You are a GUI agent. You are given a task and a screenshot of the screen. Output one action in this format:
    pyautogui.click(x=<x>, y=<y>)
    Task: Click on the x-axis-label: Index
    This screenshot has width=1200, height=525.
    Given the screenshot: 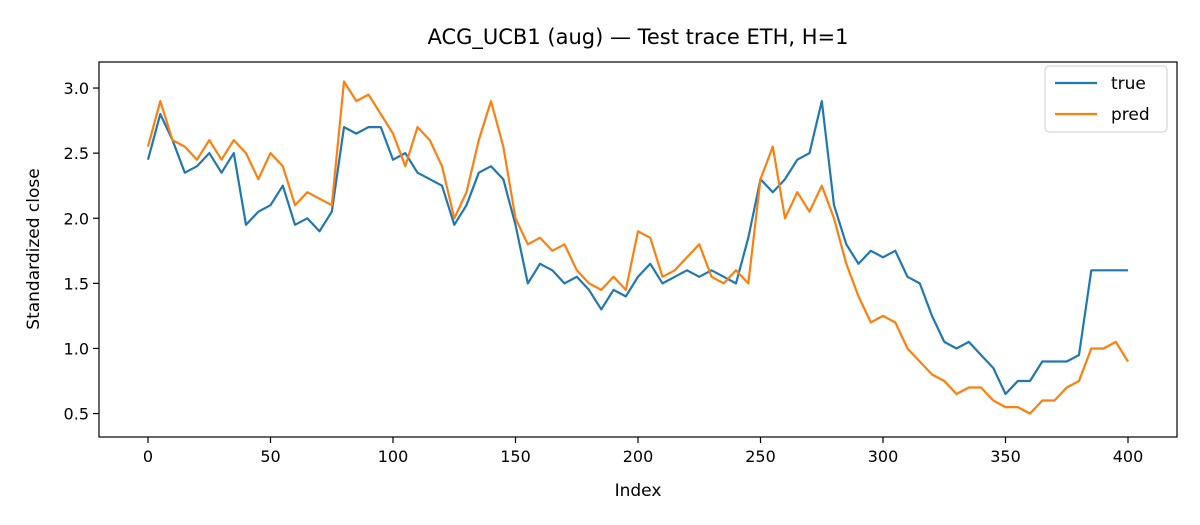 What is the action you would take?
    pyautogui.click(x=638, y=491)
    